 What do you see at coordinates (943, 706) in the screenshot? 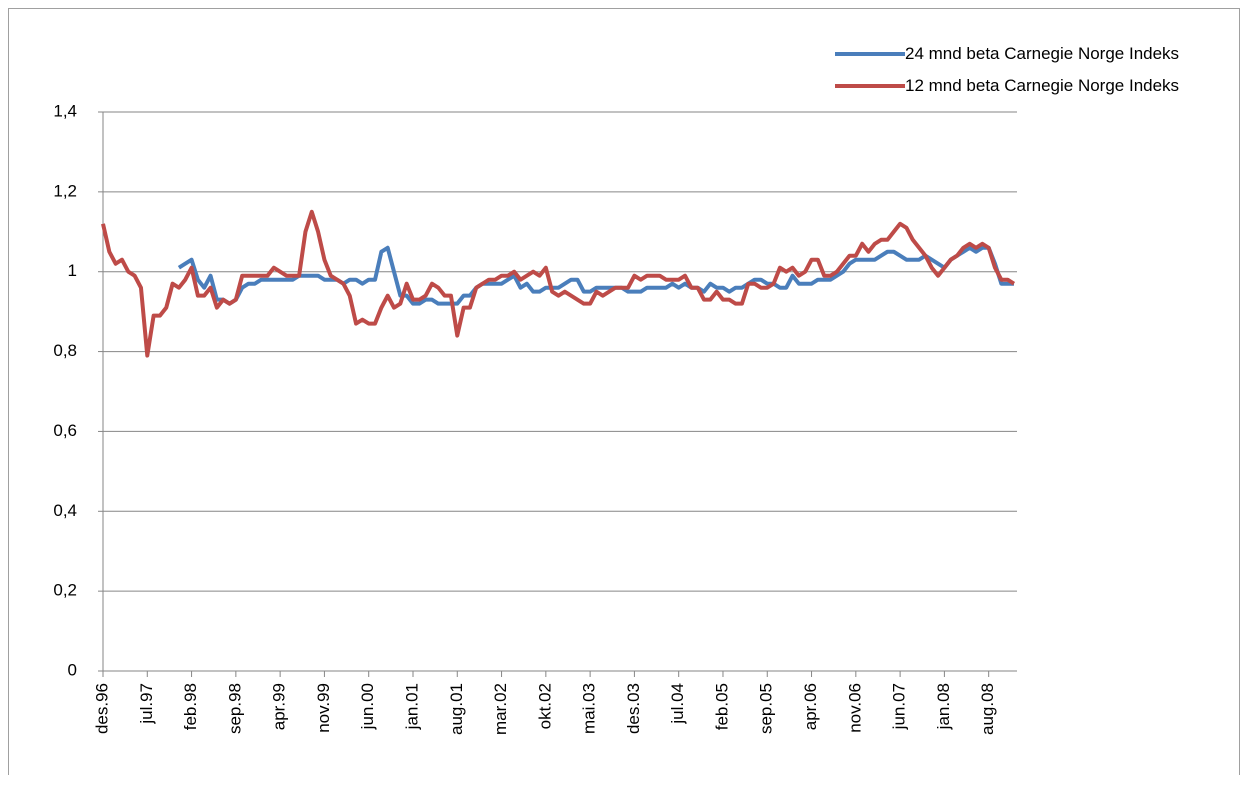
I see `x-tick-label: jan.08` at bounding box center [943, 706].